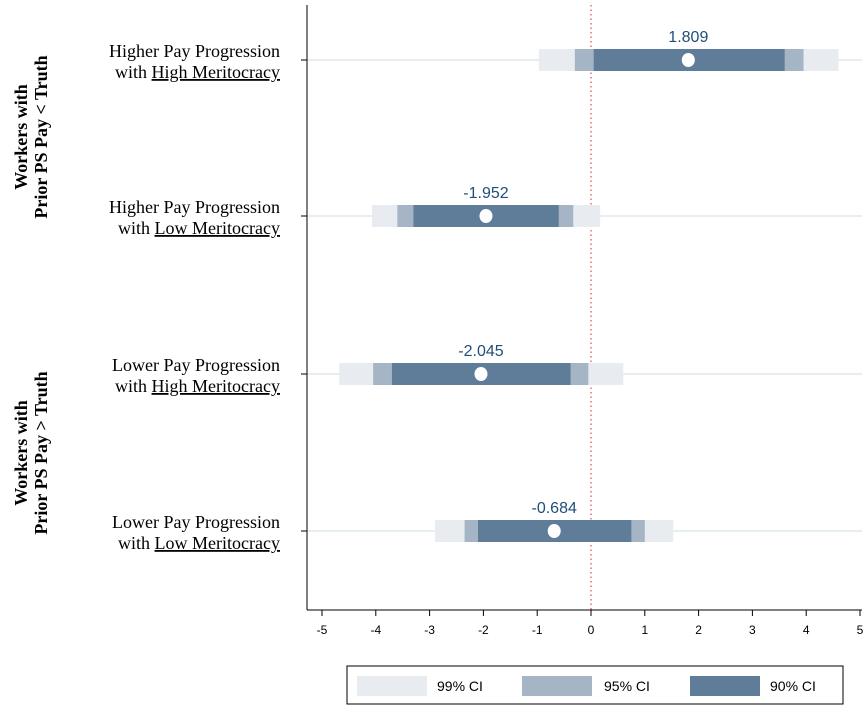 The image size is (865, 707). What do you see at coordinates (486, 206) in the screenshot?
I see `coef-row: -1.952` at bounding box center [486, 206].